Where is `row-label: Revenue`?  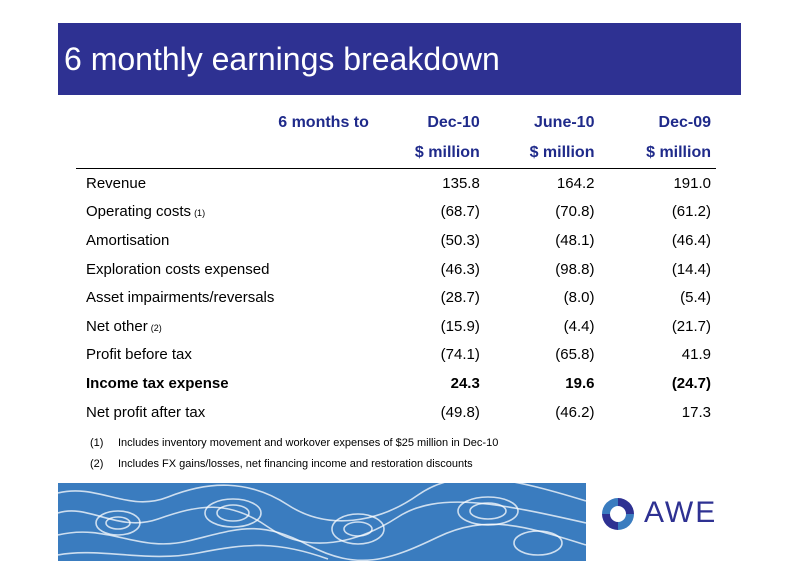
row-label: Revenue is located at coordinates (225, 183).